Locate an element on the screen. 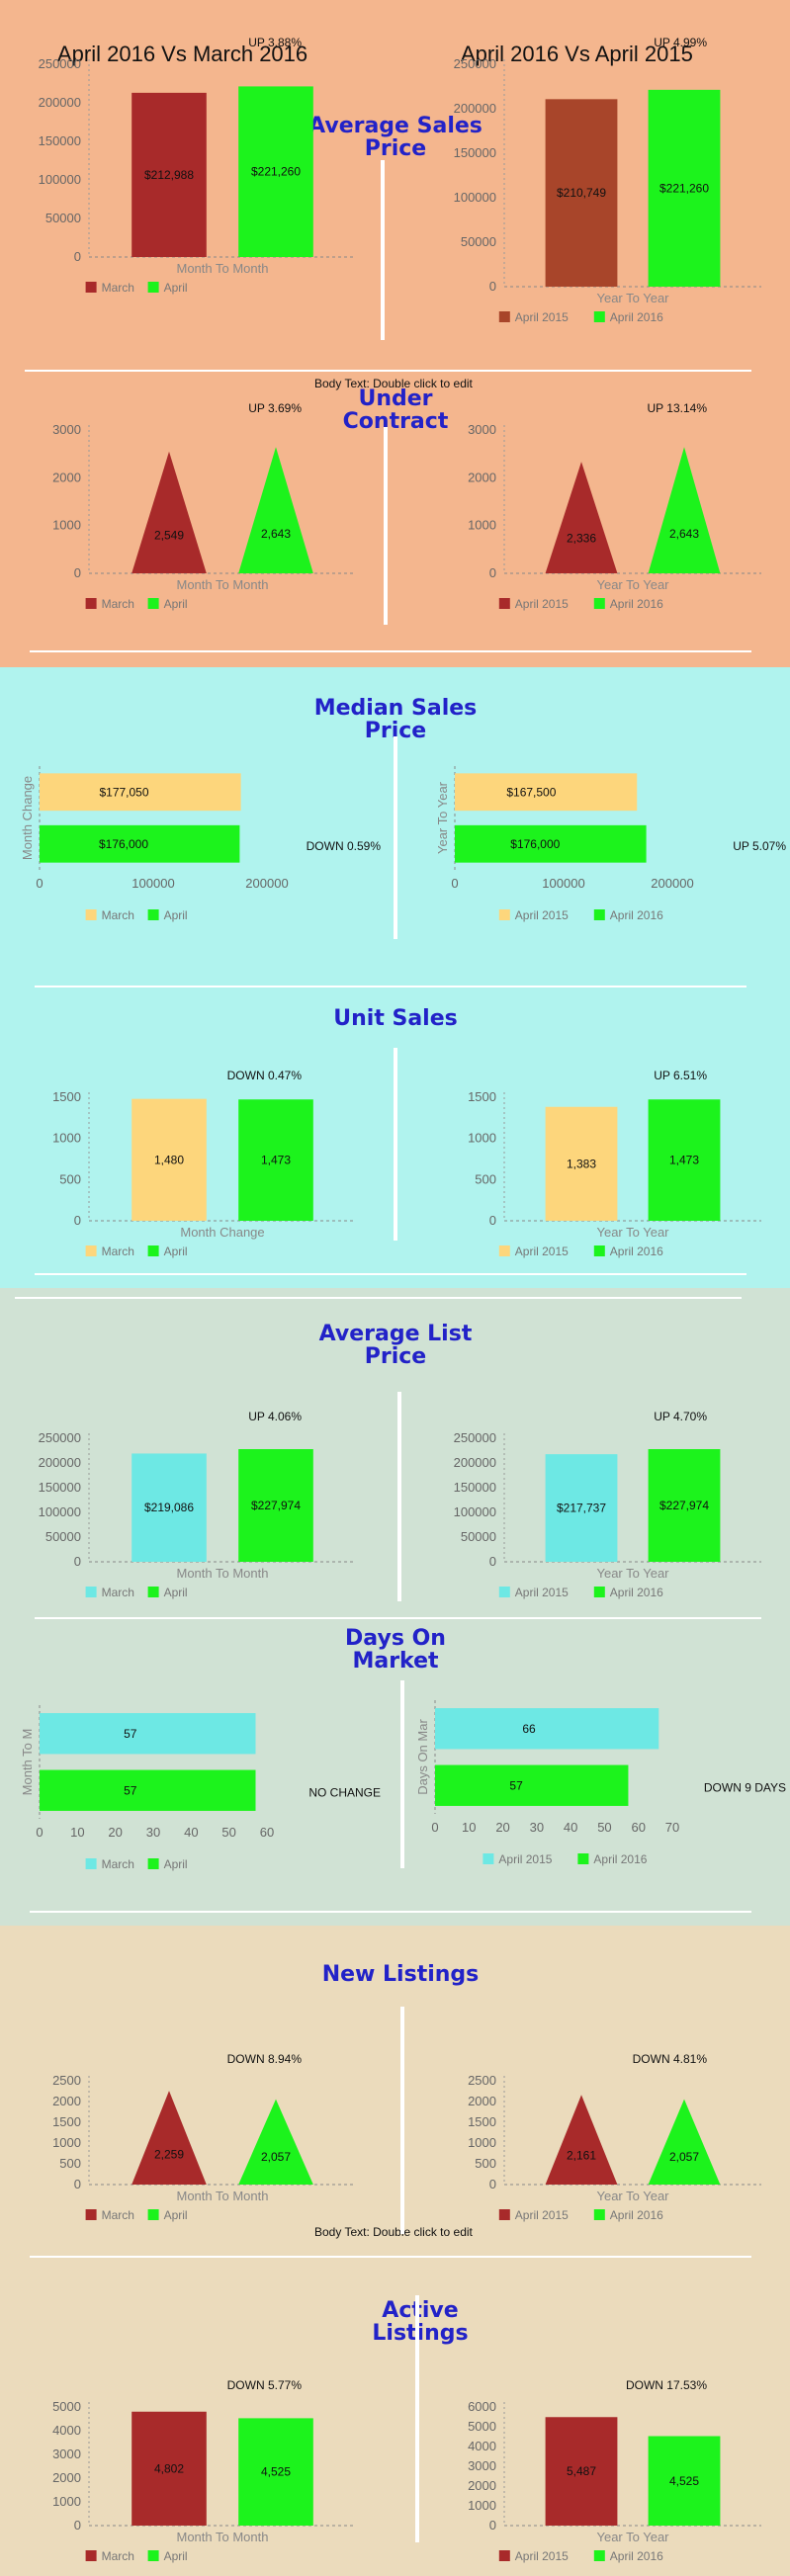  y-tick-label: 1000 is located at coordinates (482, 2142).